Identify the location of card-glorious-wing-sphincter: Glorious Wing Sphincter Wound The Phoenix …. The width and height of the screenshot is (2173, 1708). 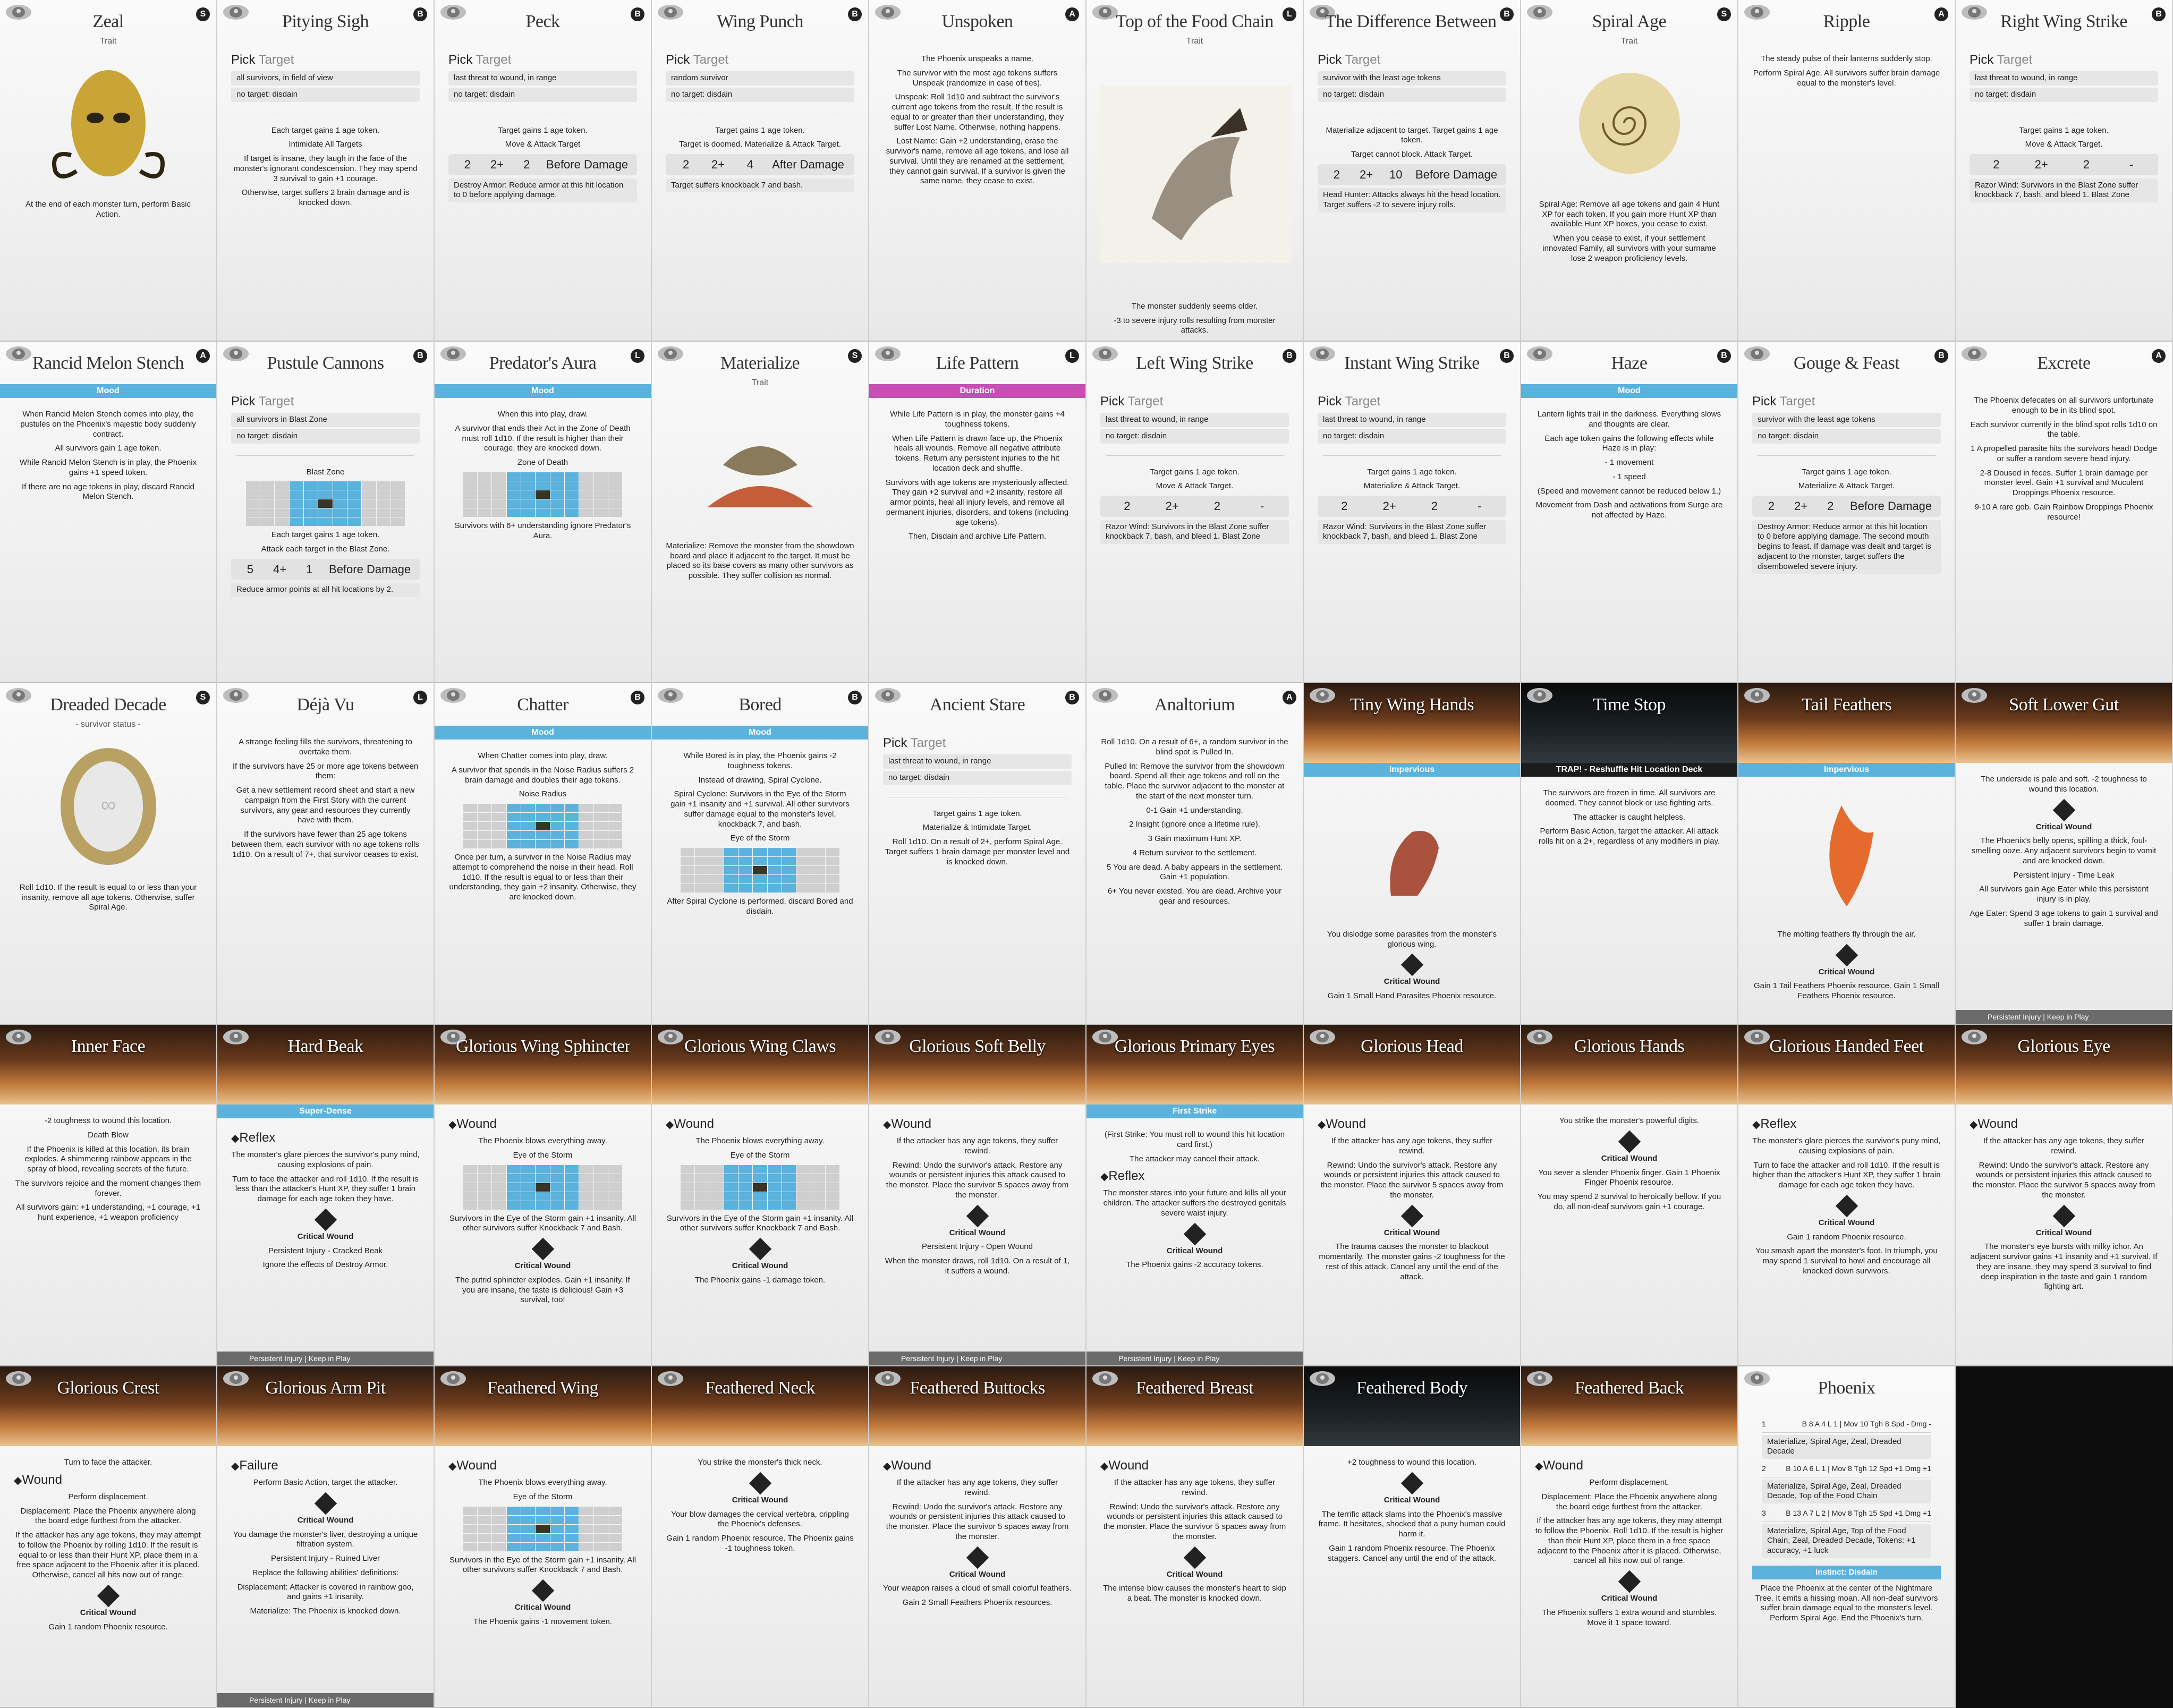
(543, 1196).